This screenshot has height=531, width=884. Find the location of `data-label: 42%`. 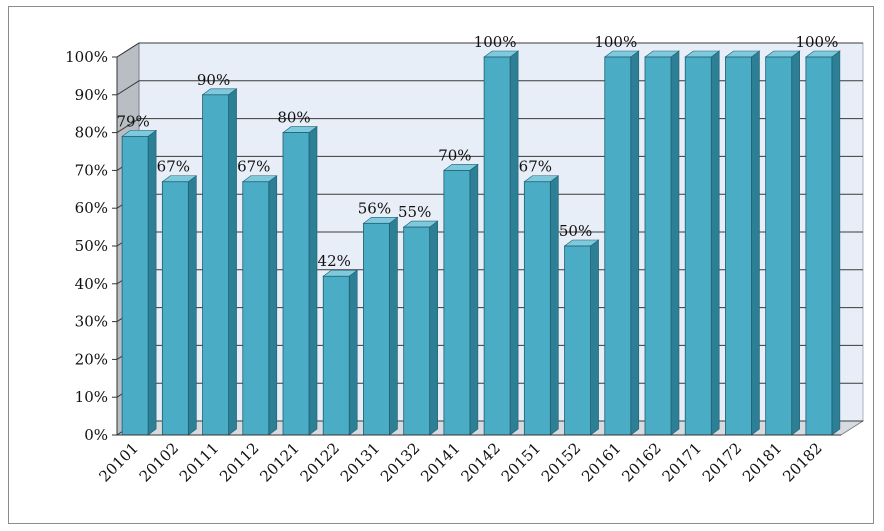

data-label: 42% is located at coordinates (334, 261).